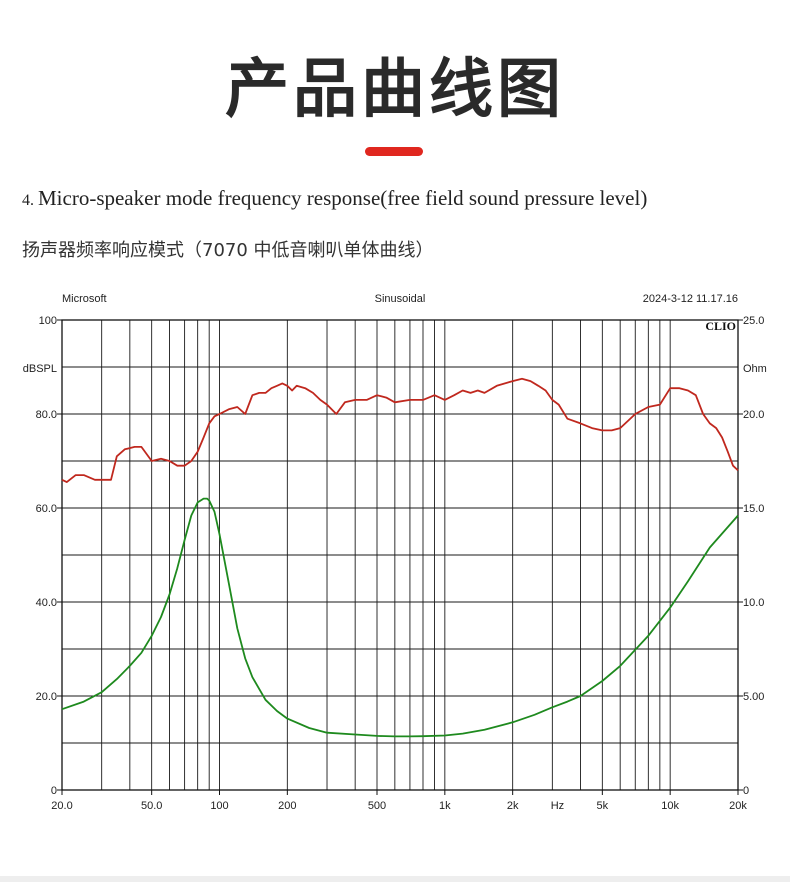  What do you see at coordinates (46, 697) in the screenshot?
I see `y-left-tick-label: 20.0` at bounding box center [46, 697].